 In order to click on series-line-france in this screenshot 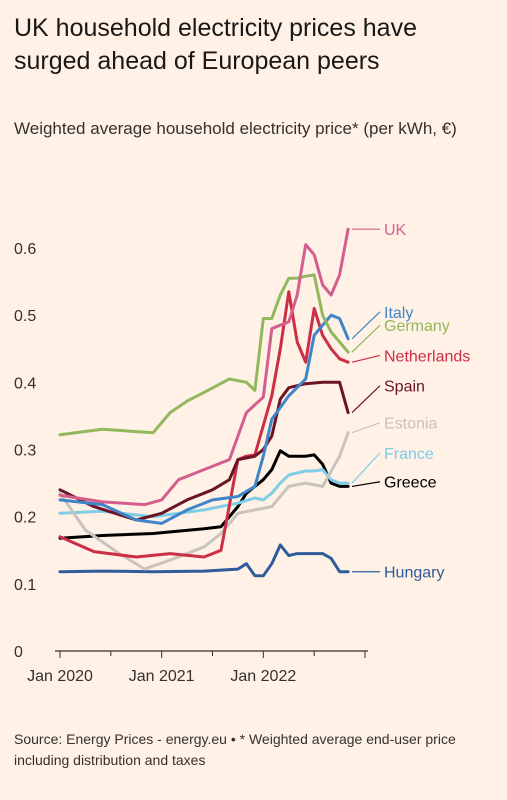, I will do `click(204, 493)`.